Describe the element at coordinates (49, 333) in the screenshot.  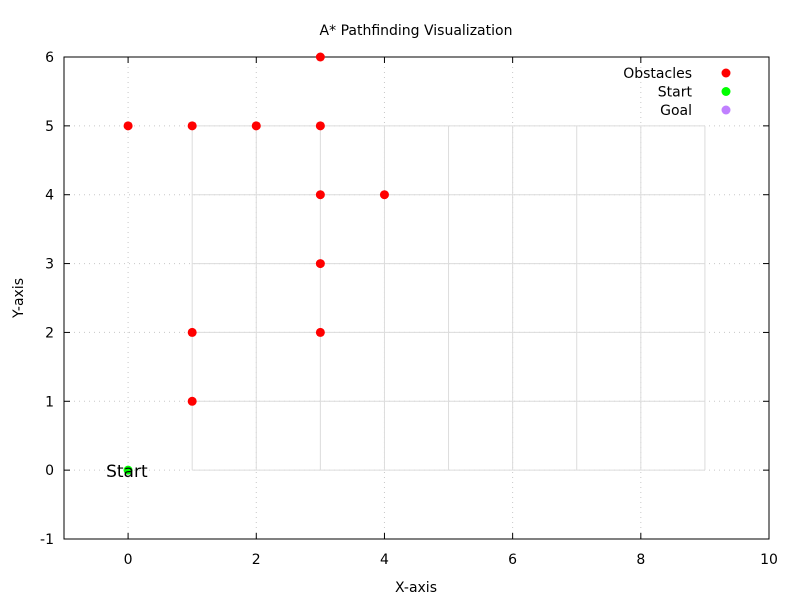
I see `y-tick-label: 2` at that location.